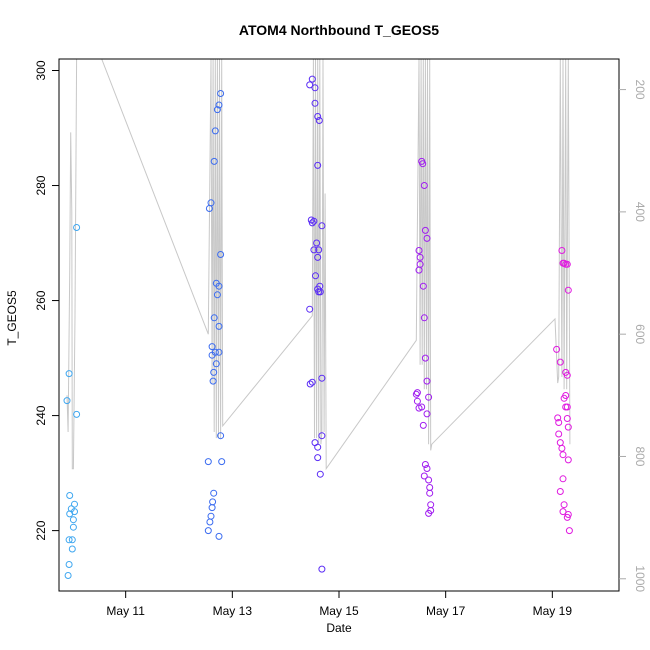 This screenshot has height=650, width=650. What do you see at coordinates (12, 318) in the screenshot?
I see `y-axis-label: T_GEOS5` at bounding box center [12, 318].